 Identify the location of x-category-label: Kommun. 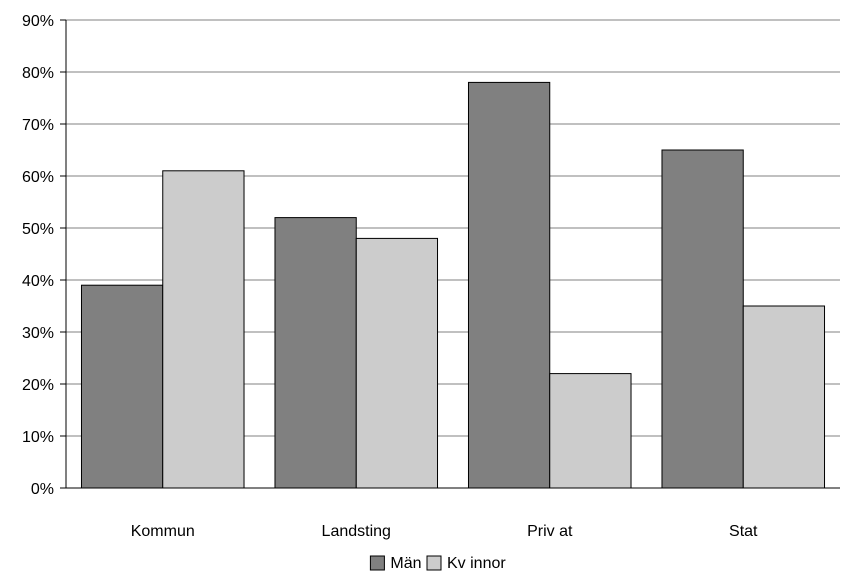
(163, 531).